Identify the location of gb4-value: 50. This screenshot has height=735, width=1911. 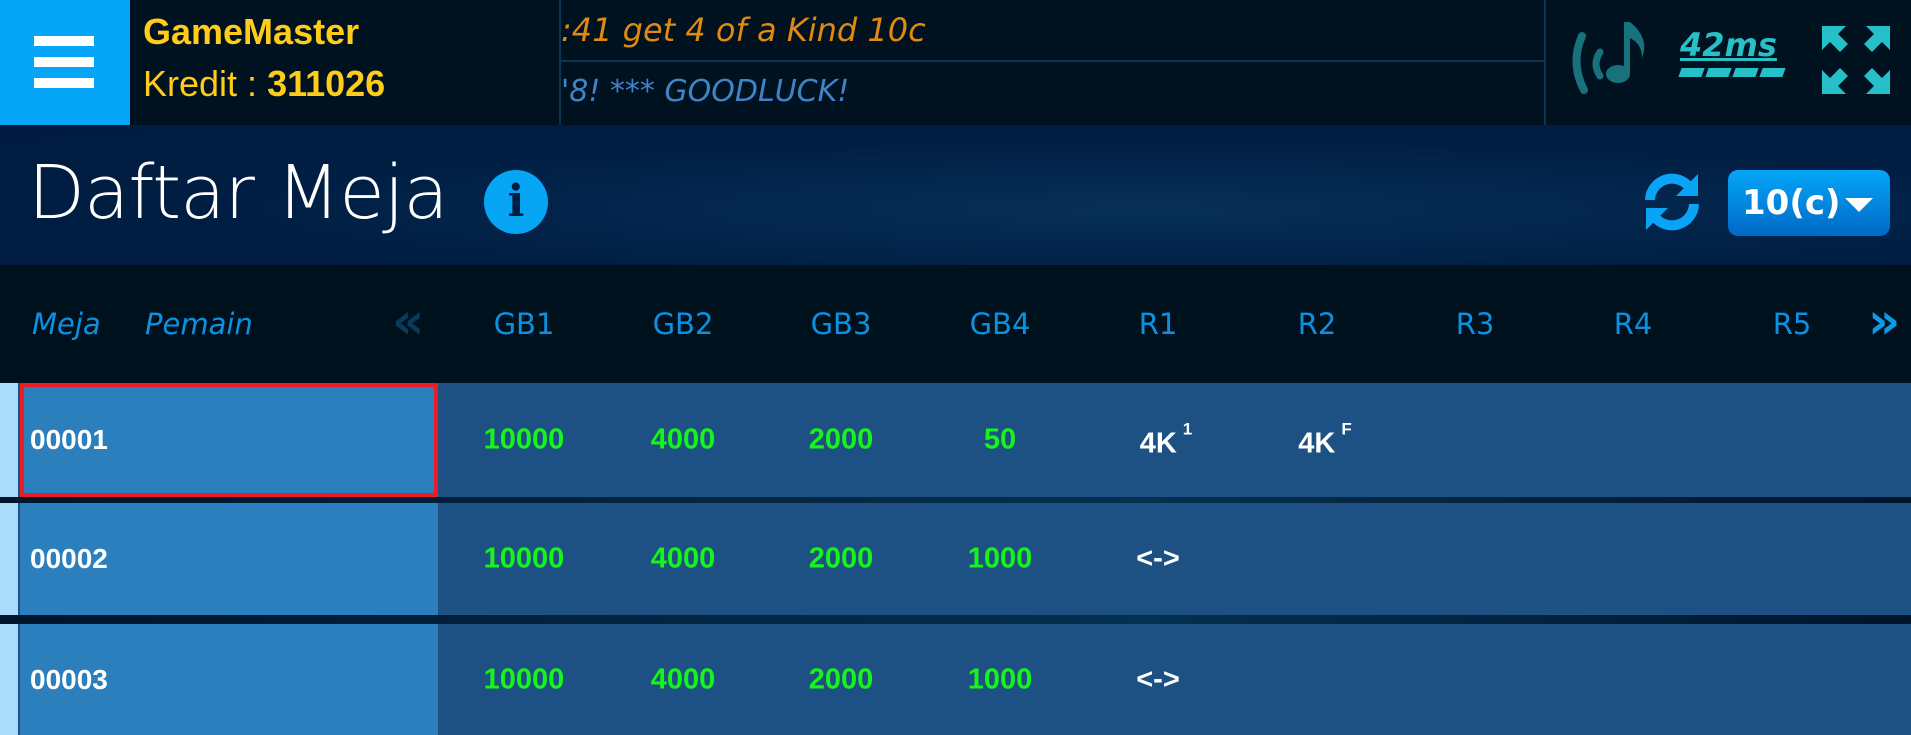
(1000, 439).